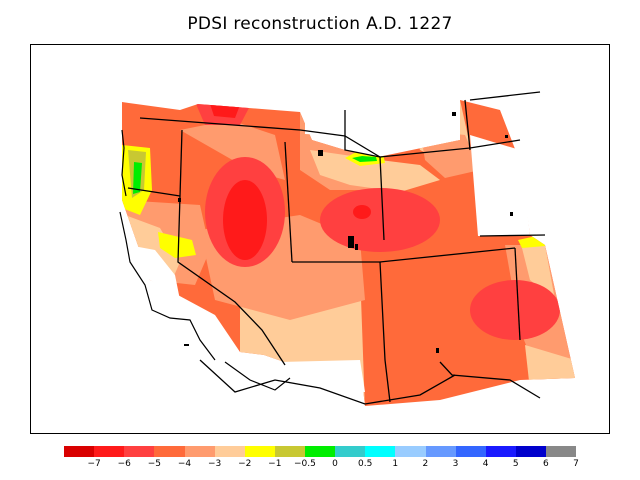 The width and height of the screenshot is (640, 480). I want to click on lake-tahoe, so click(179, 200).